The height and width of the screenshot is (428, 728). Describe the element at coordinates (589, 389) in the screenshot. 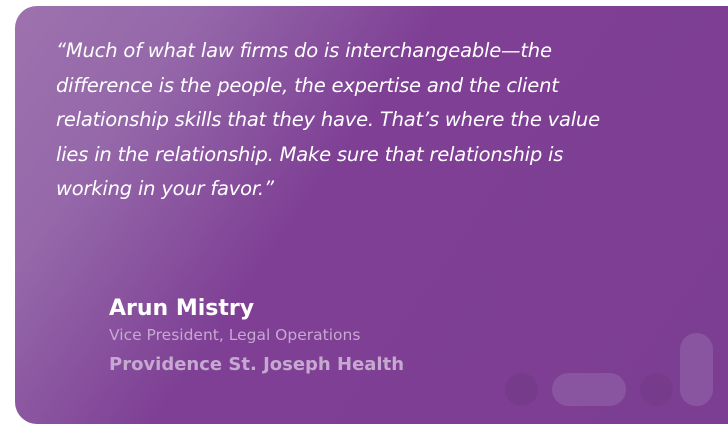

I see `decorative-pill` at that location.